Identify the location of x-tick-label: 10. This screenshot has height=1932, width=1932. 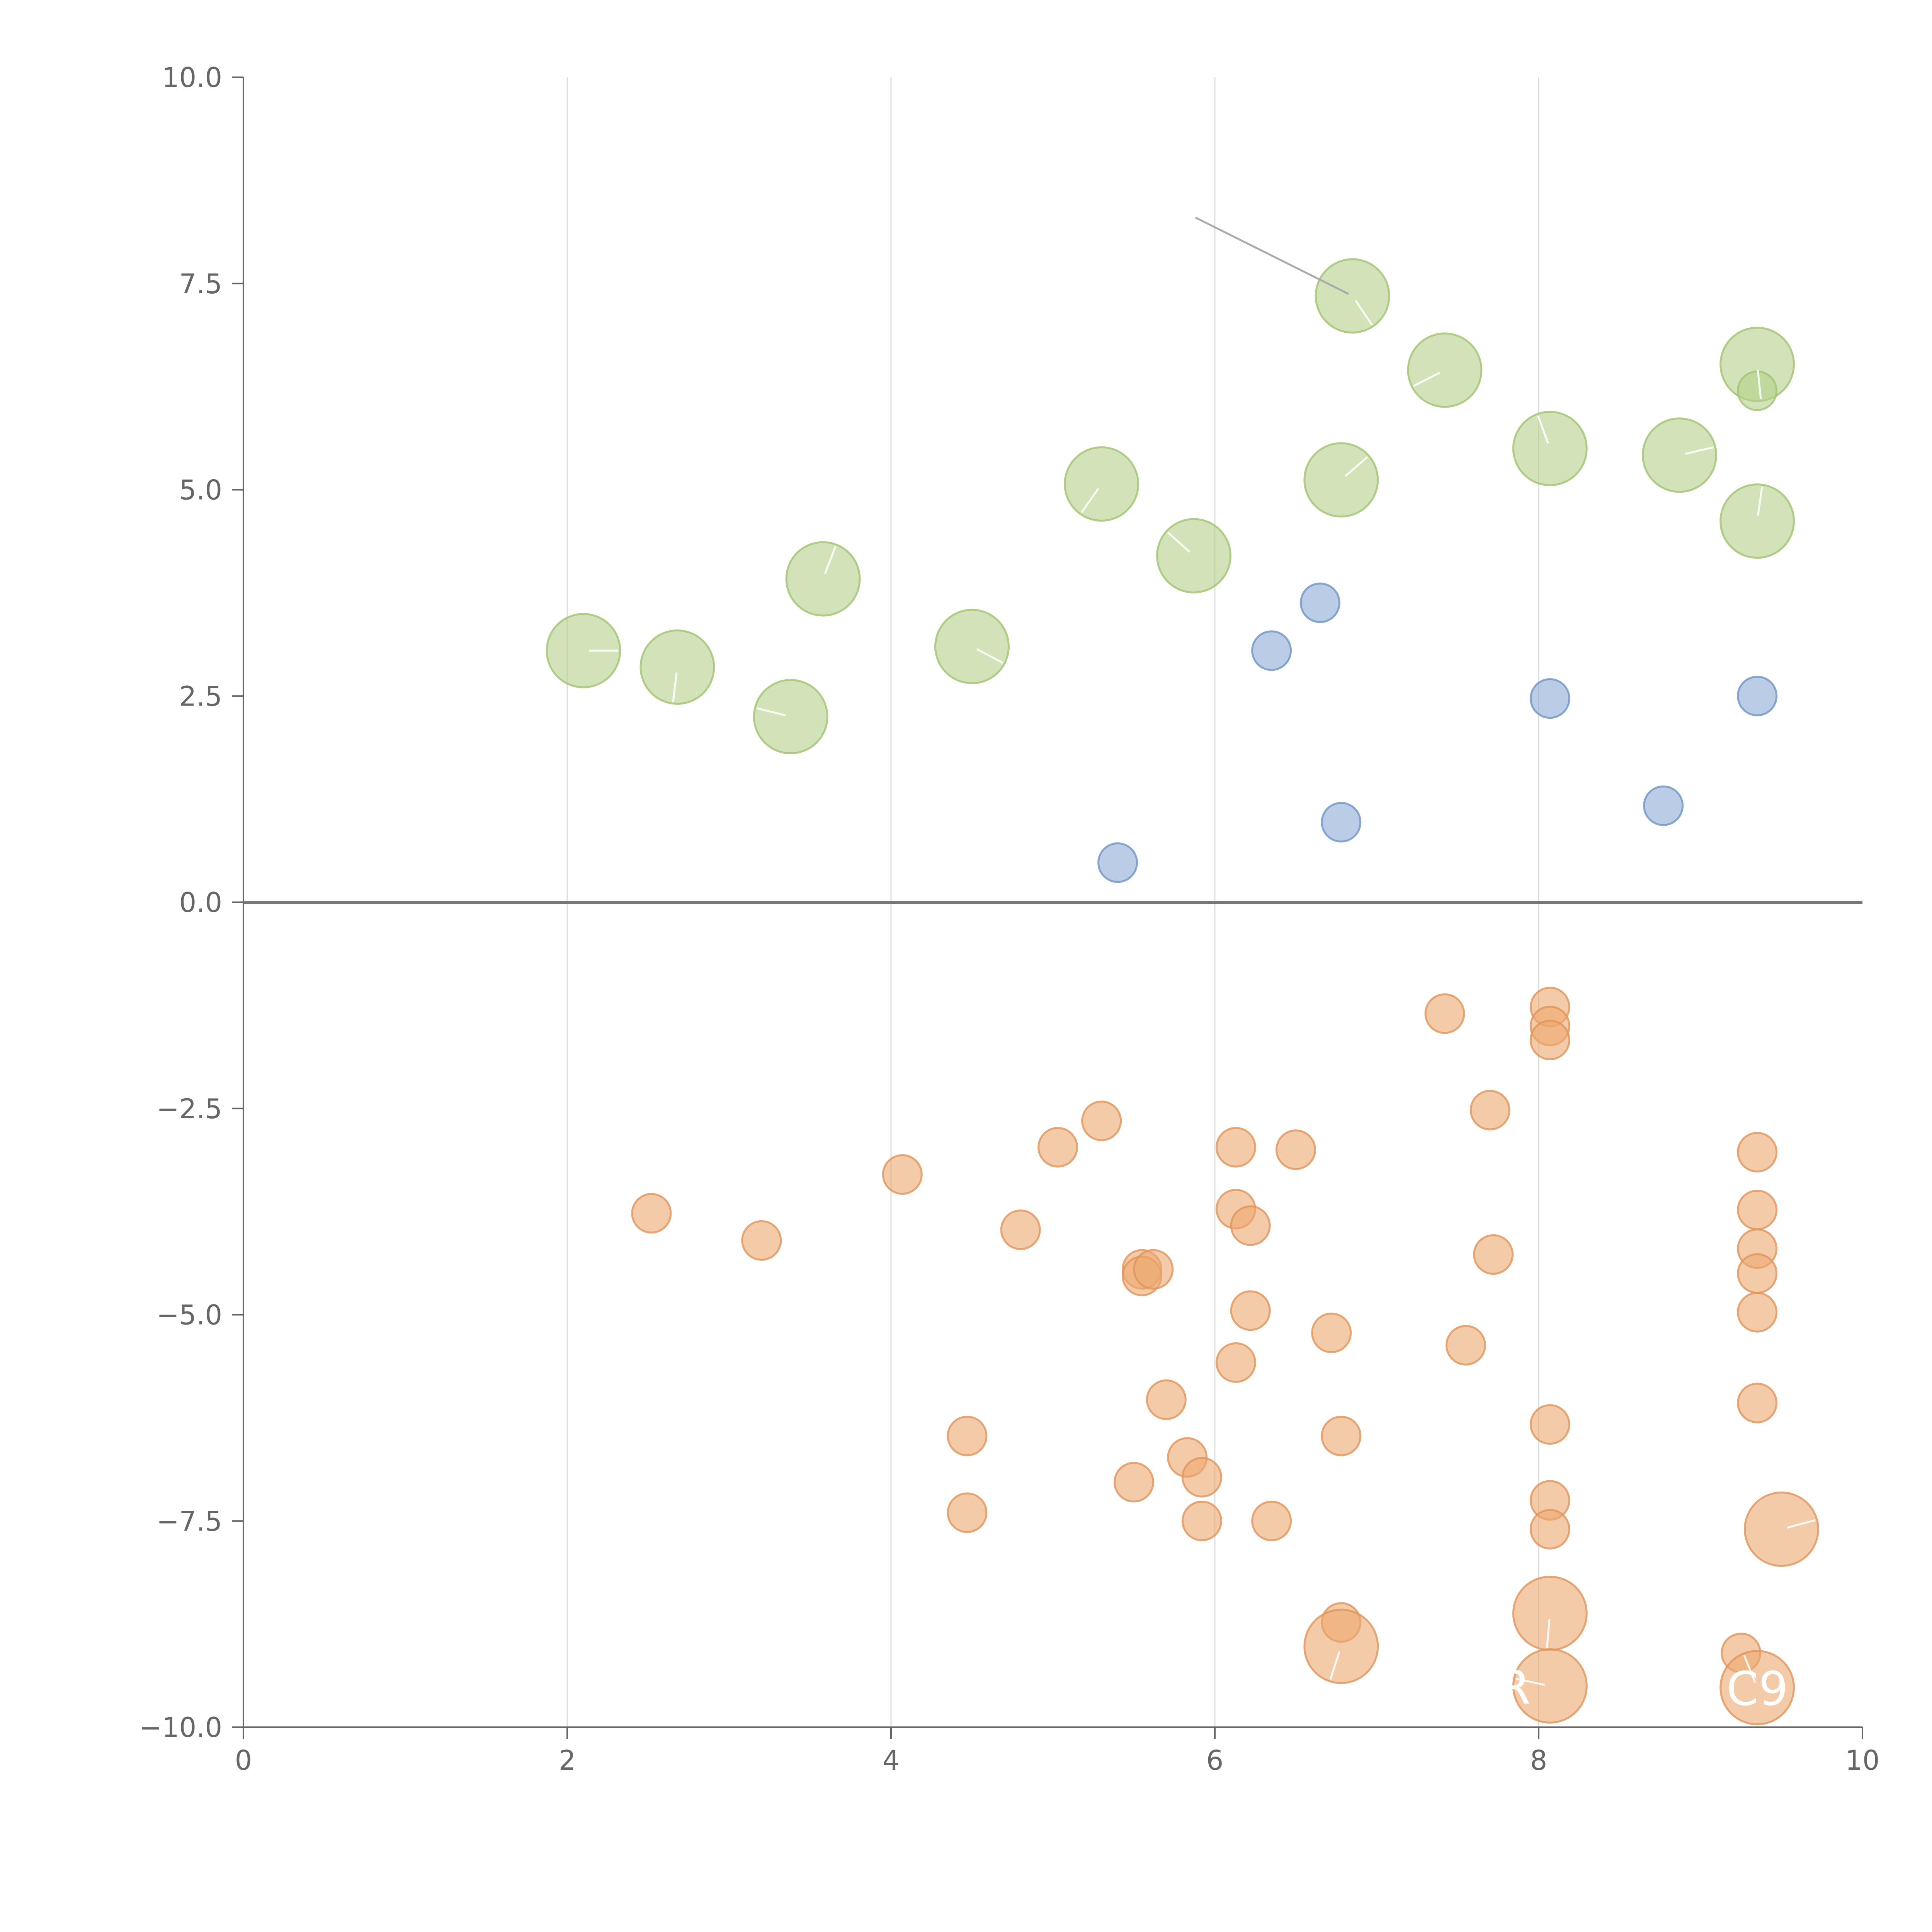
(1862, 1760).